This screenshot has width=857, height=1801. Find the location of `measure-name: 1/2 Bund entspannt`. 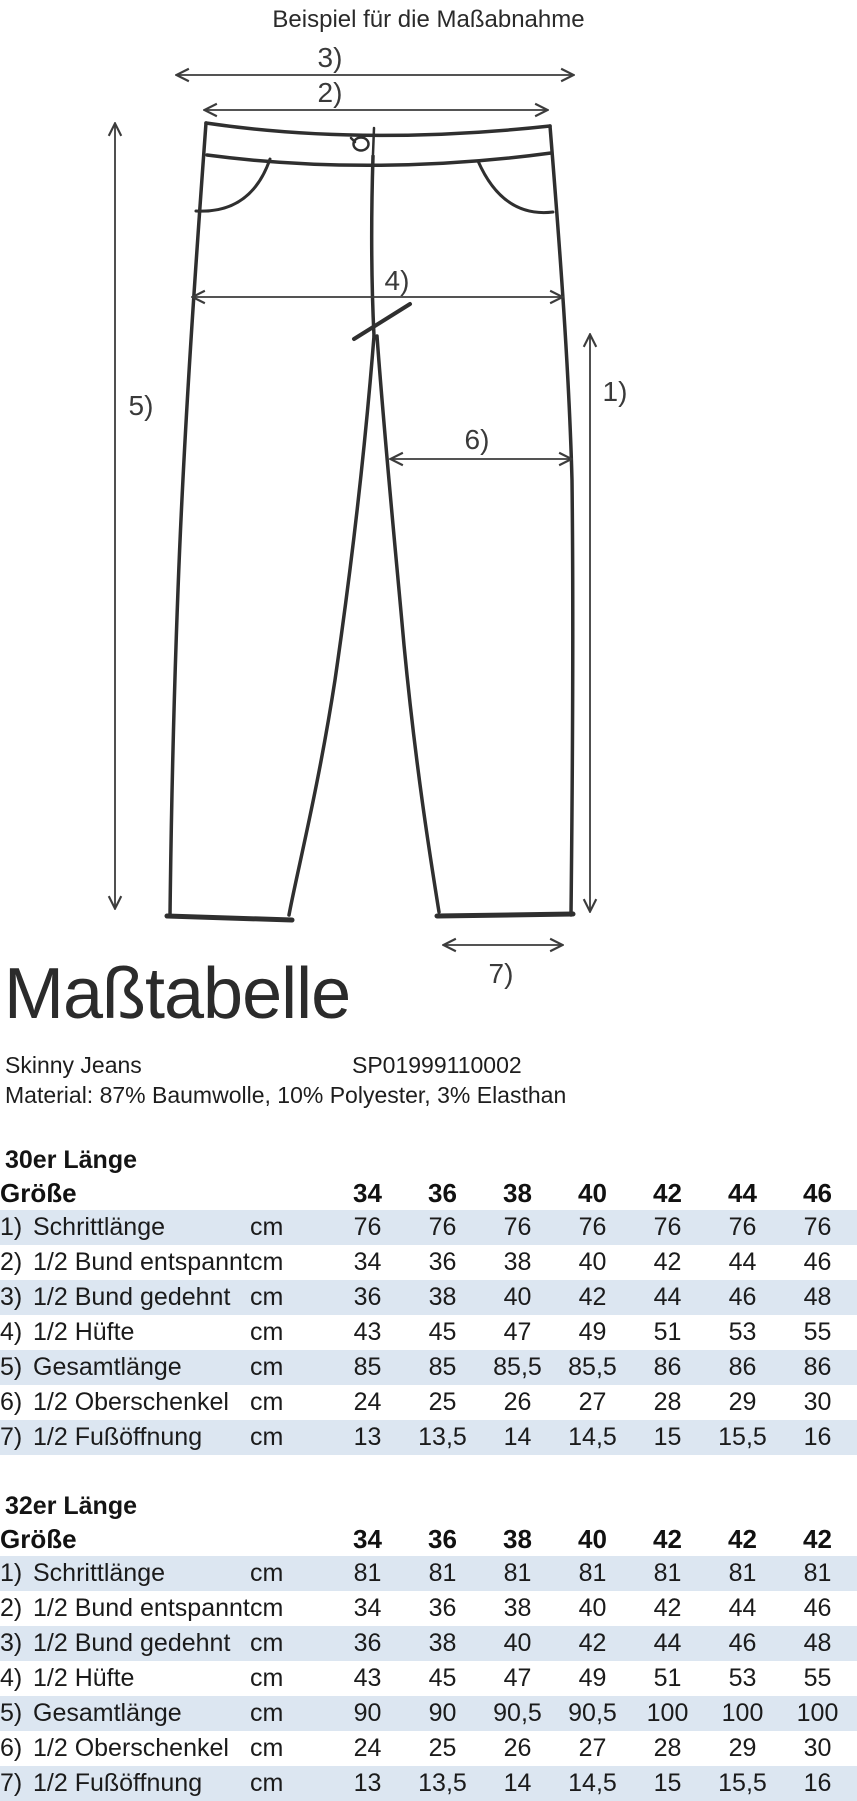

measure-name: 1/2 Bund entspannt is located at coordinates (141, 1608).